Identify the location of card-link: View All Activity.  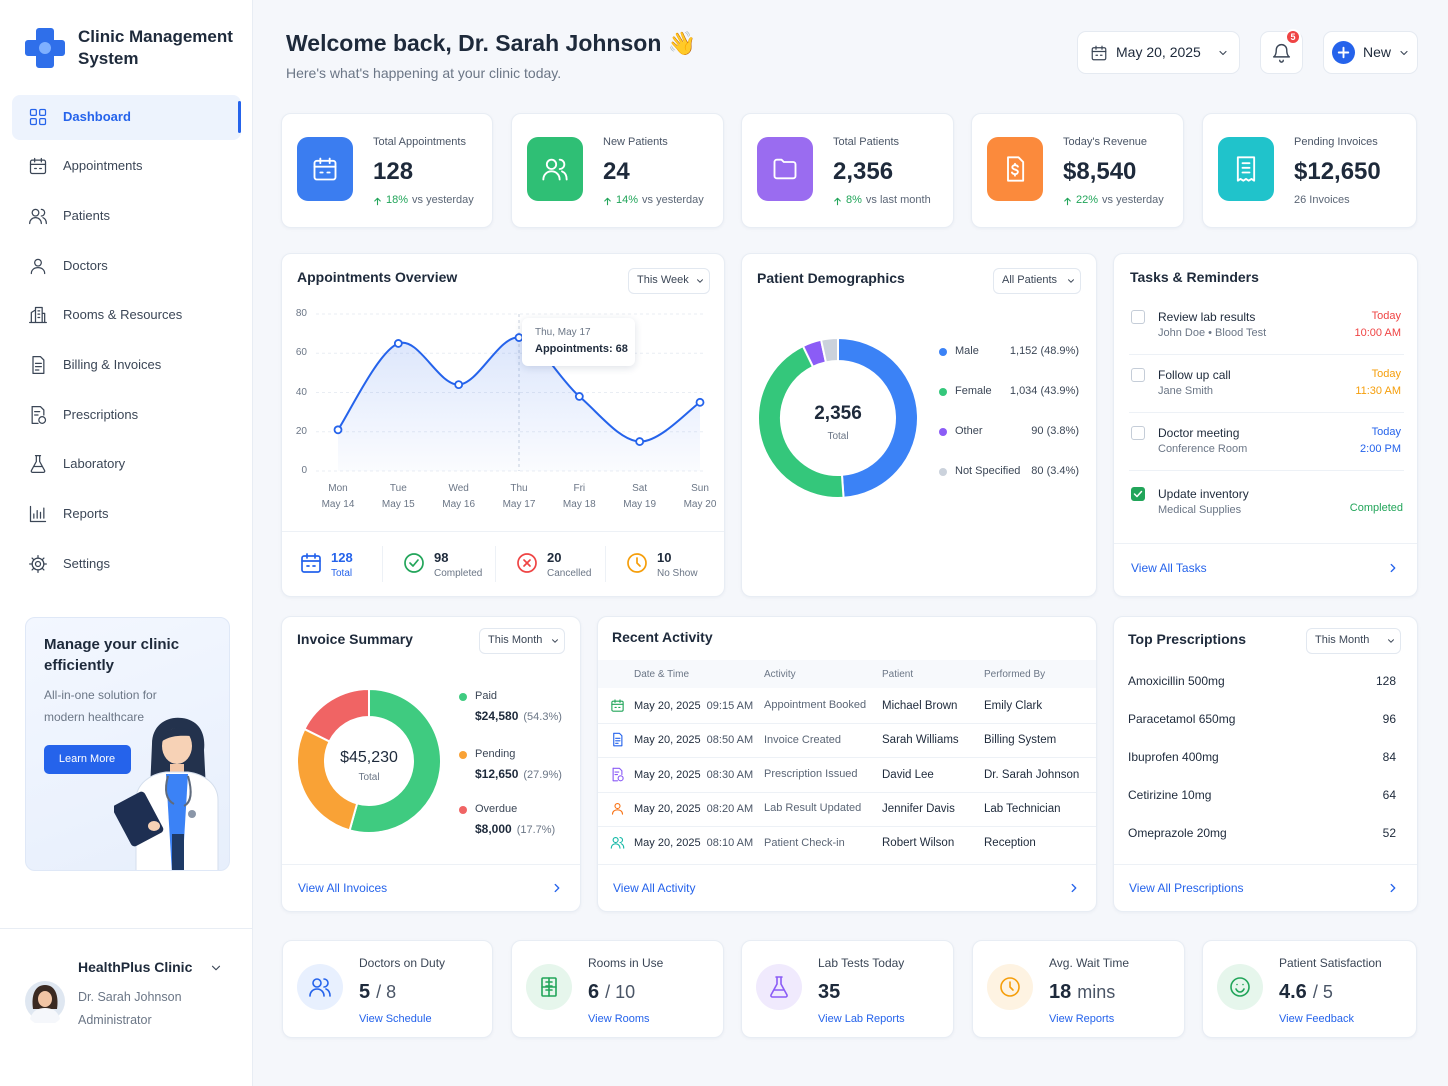
(654, 887).